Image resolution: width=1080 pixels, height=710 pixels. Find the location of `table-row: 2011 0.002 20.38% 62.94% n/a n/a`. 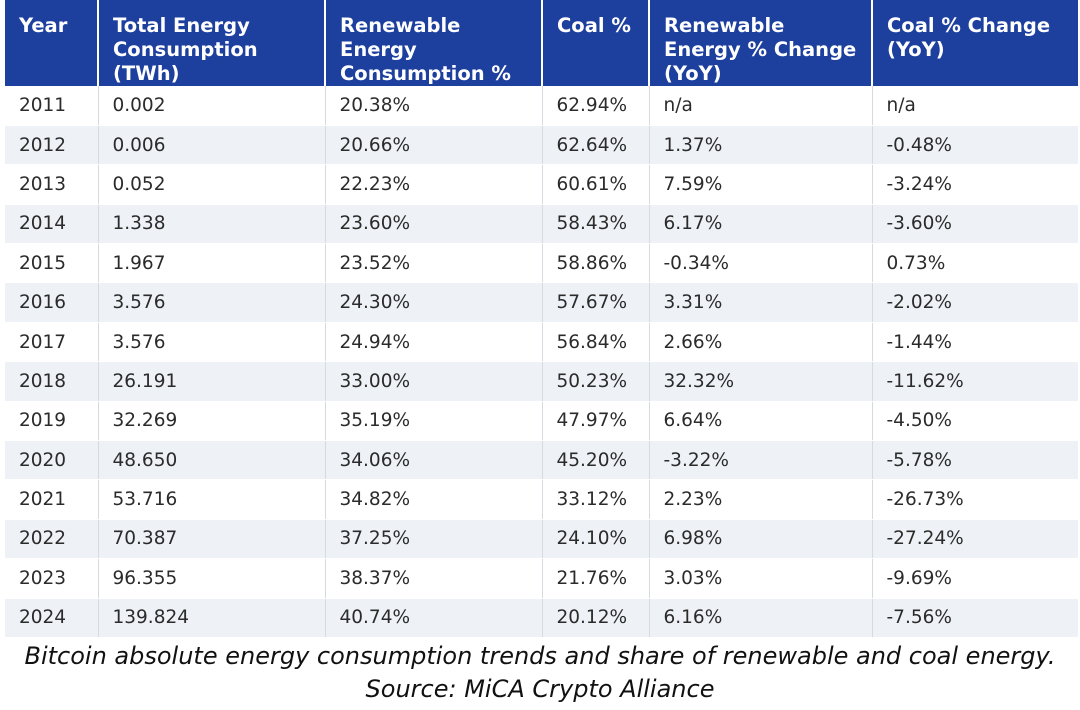

table-row: 2011 0.002 20.38% 62.94% n/a n/a is located at coordinates (541, 106).